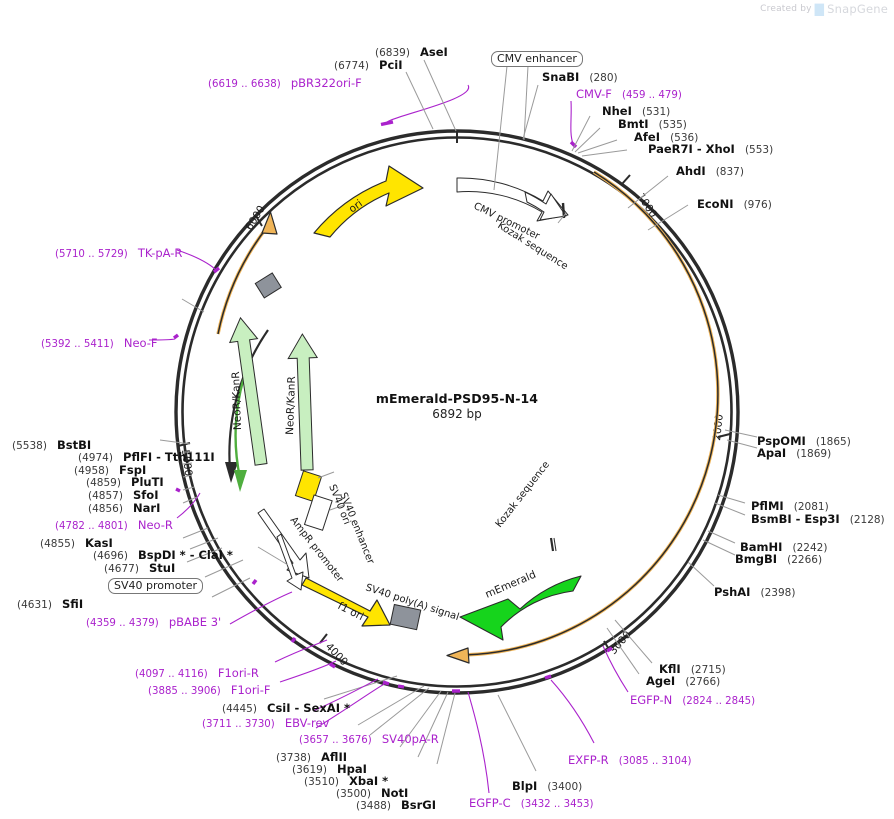 The image size is (894, 819). I want to click on primer-pbabe-3: (4359 .. 4379) pBABE 3', so click(153, 621).